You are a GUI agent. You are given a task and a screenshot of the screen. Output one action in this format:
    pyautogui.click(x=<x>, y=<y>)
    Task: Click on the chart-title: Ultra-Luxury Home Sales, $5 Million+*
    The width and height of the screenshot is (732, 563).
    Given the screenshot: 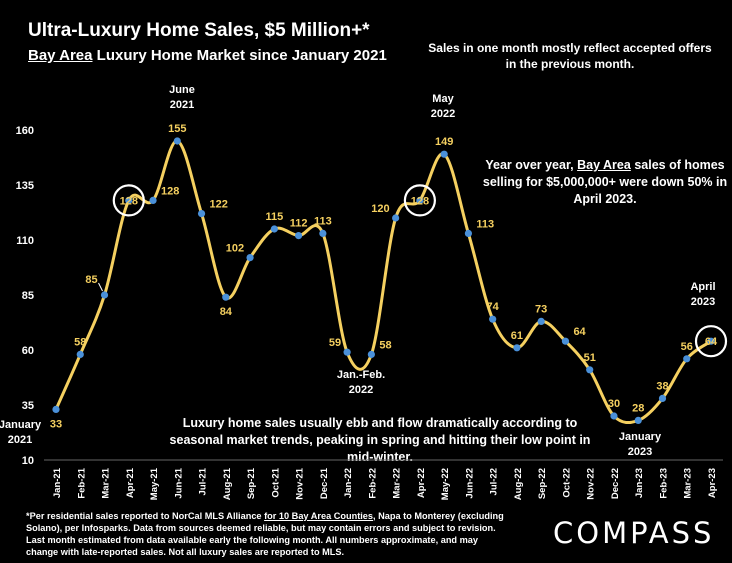 What is the action you would take?
    pyautogui.click(x=199, y=30)
    